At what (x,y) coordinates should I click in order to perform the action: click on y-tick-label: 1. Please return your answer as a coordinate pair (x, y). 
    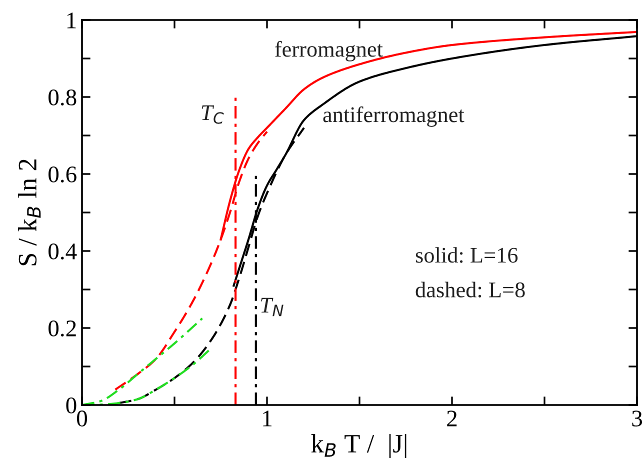
    Looking at the image, I should click on (71, 20).